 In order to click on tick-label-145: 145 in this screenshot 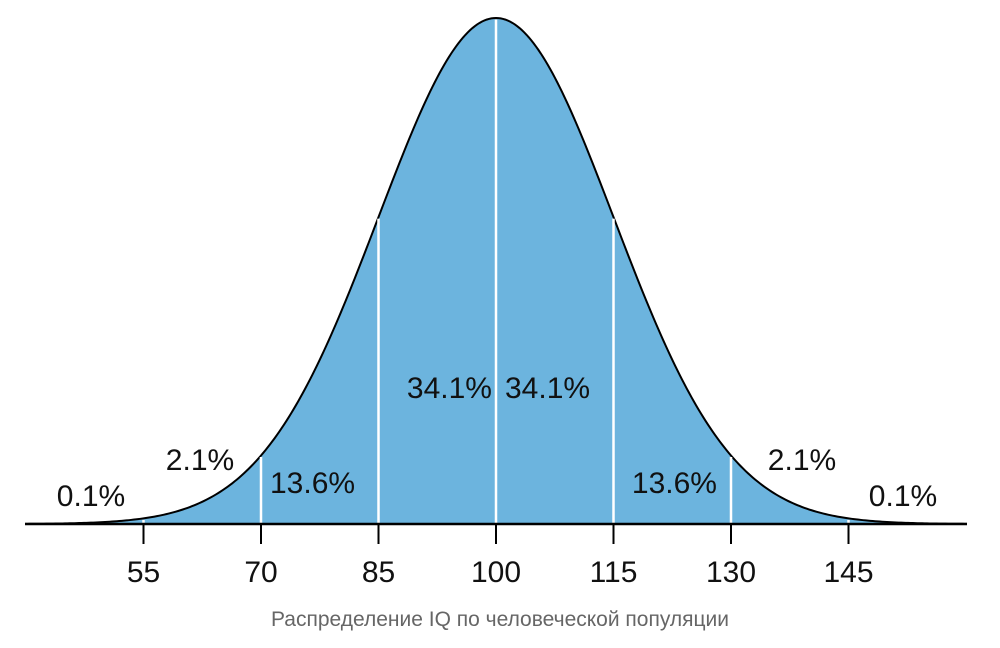, I will do `click(848, 572)`.